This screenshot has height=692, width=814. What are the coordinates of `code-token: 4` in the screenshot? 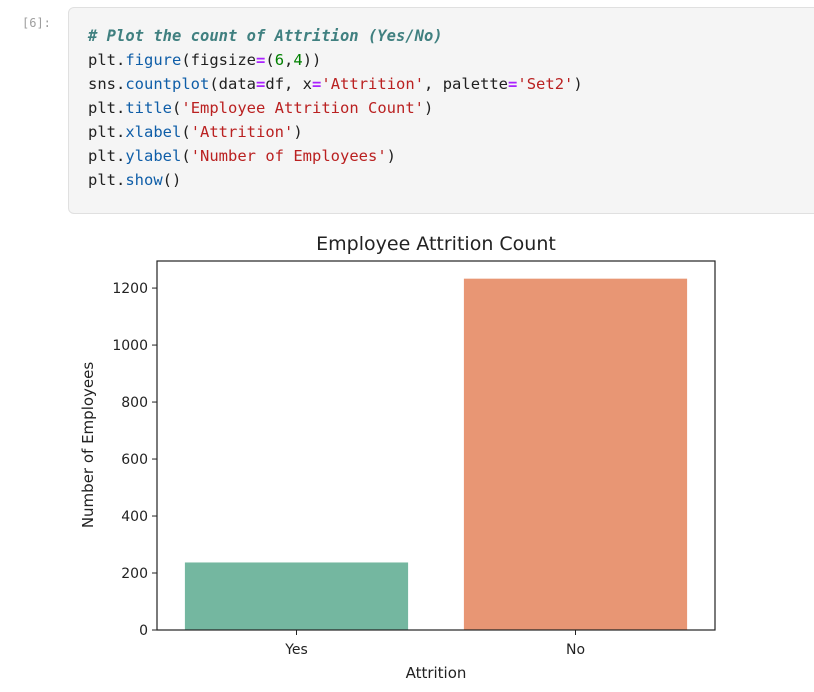 It's located at (298, 60).